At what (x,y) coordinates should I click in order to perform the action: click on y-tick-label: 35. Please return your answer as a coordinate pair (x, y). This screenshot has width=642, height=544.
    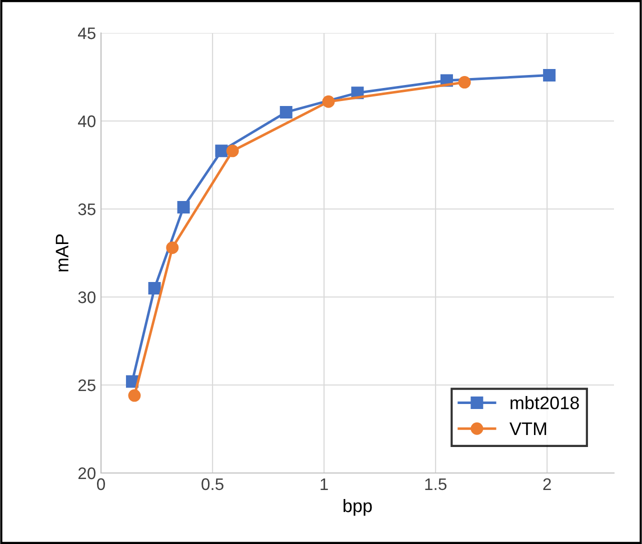
    Looking at the image, I should click on (87, 209).